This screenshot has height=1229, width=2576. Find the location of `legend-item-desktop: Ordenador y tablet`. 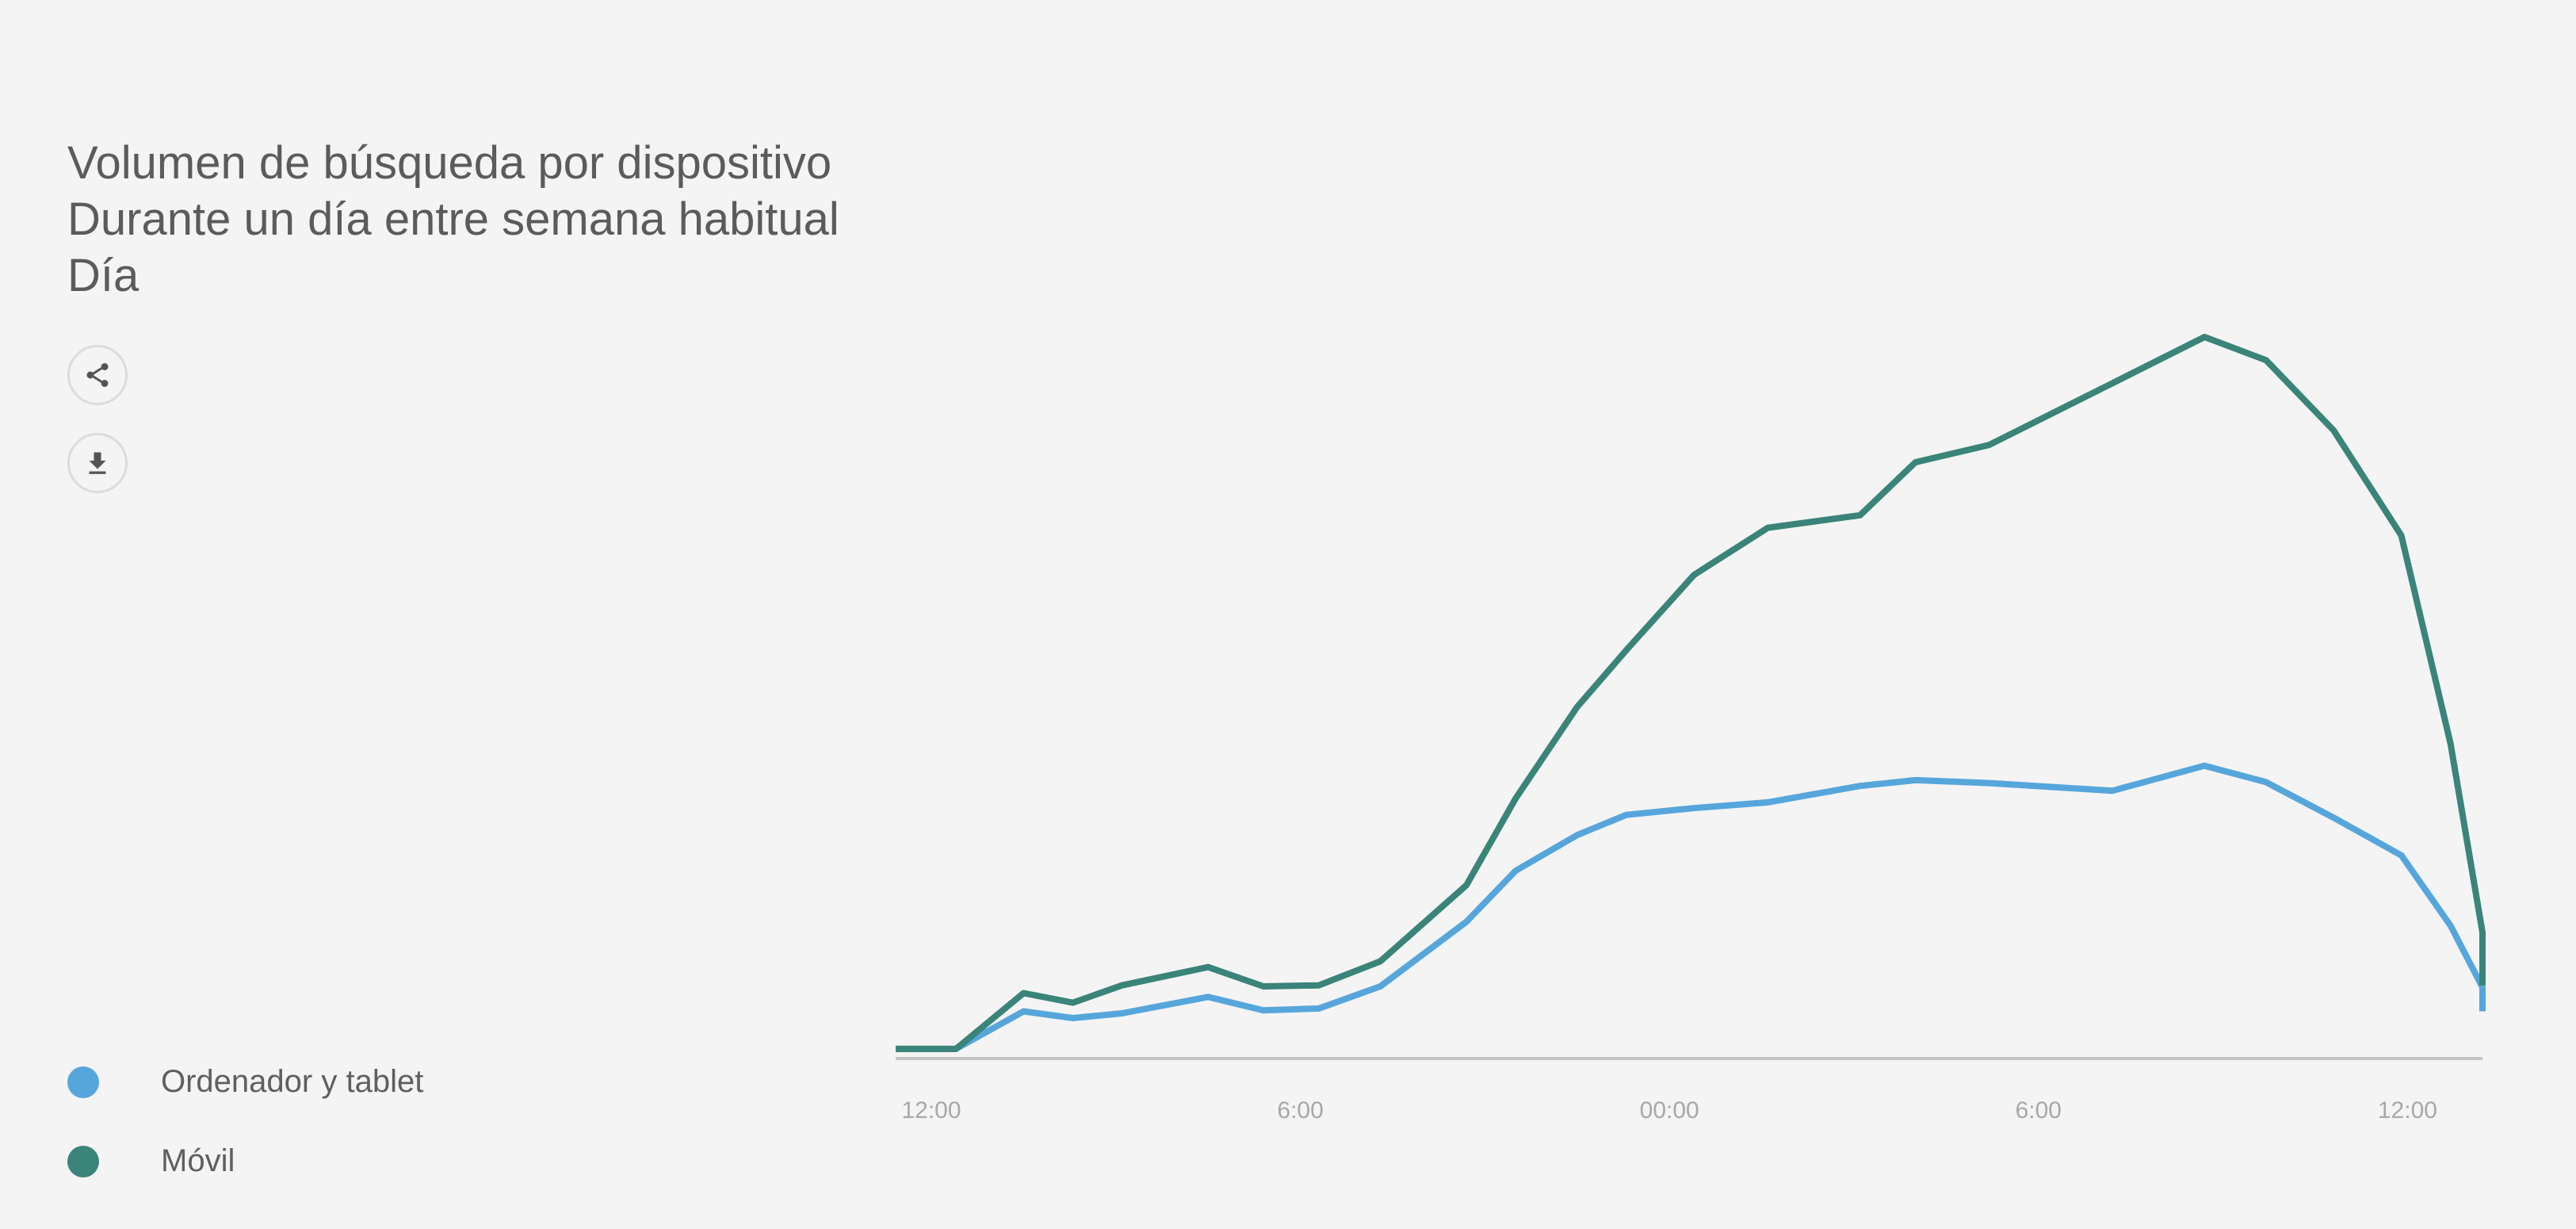

legend-item-desktop: Ordenador y tablet is located at coordinates (245, 1082).